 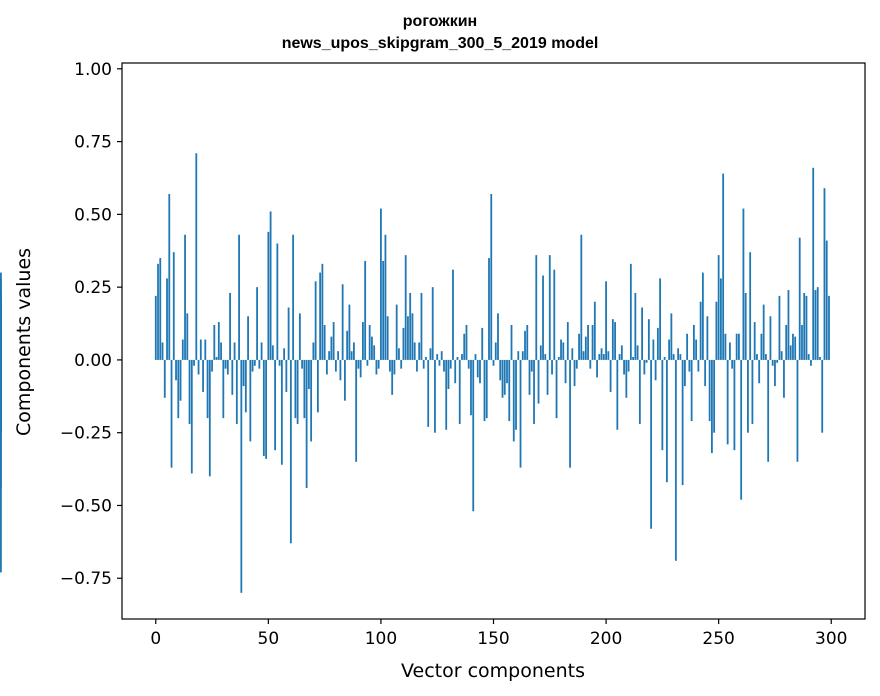 I want to click on y-tick-label: 0.25, so click(x=93, y=288).